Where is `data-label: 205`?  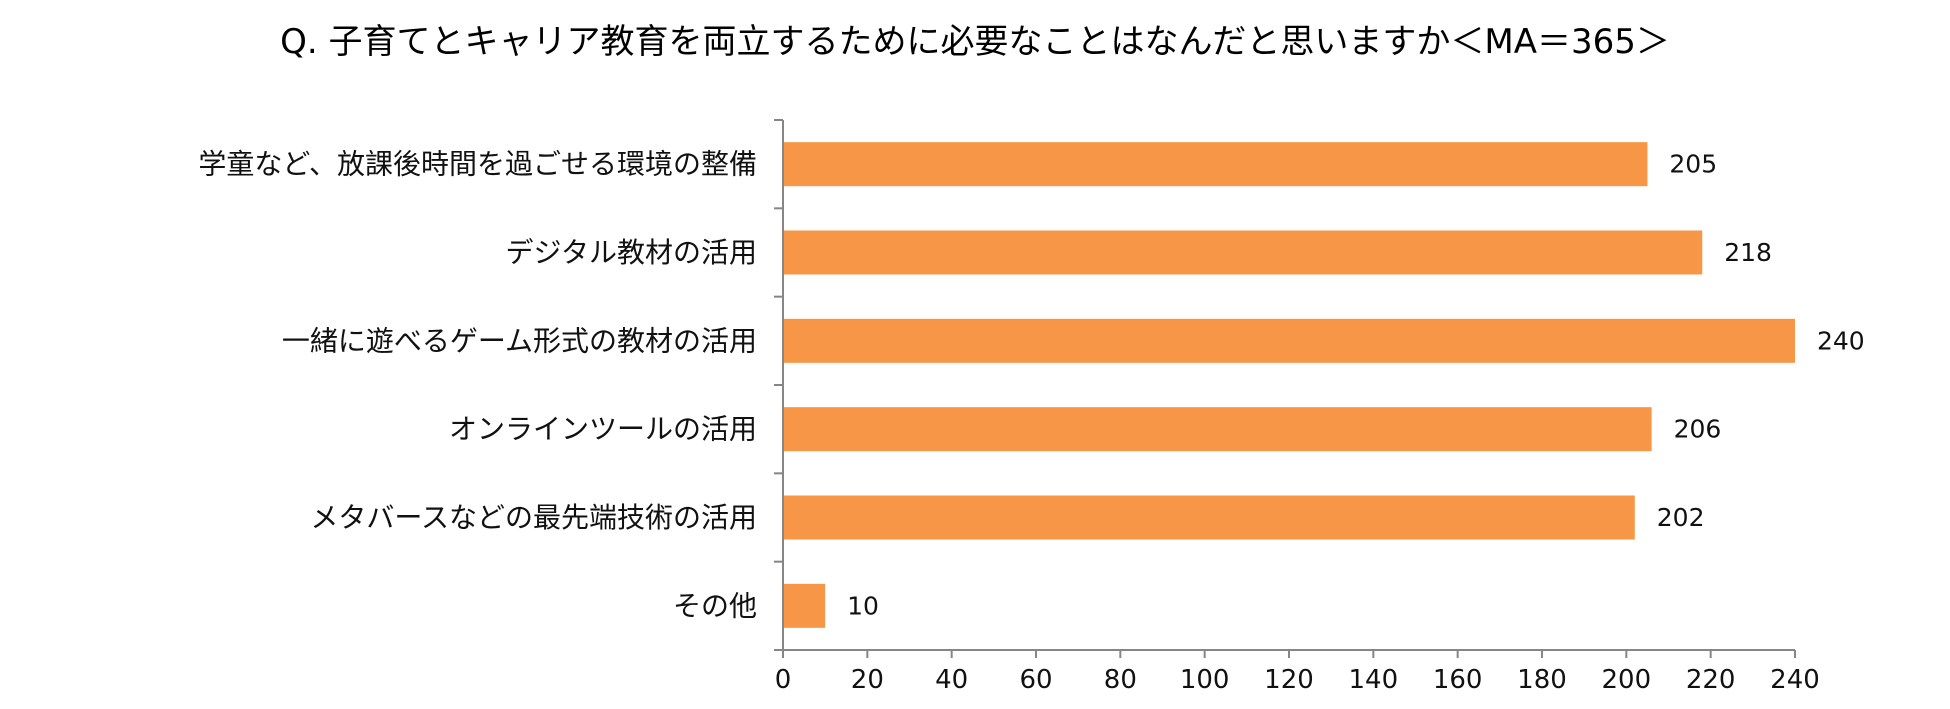 data-label: 205 is located at coordinates (1693, 164).